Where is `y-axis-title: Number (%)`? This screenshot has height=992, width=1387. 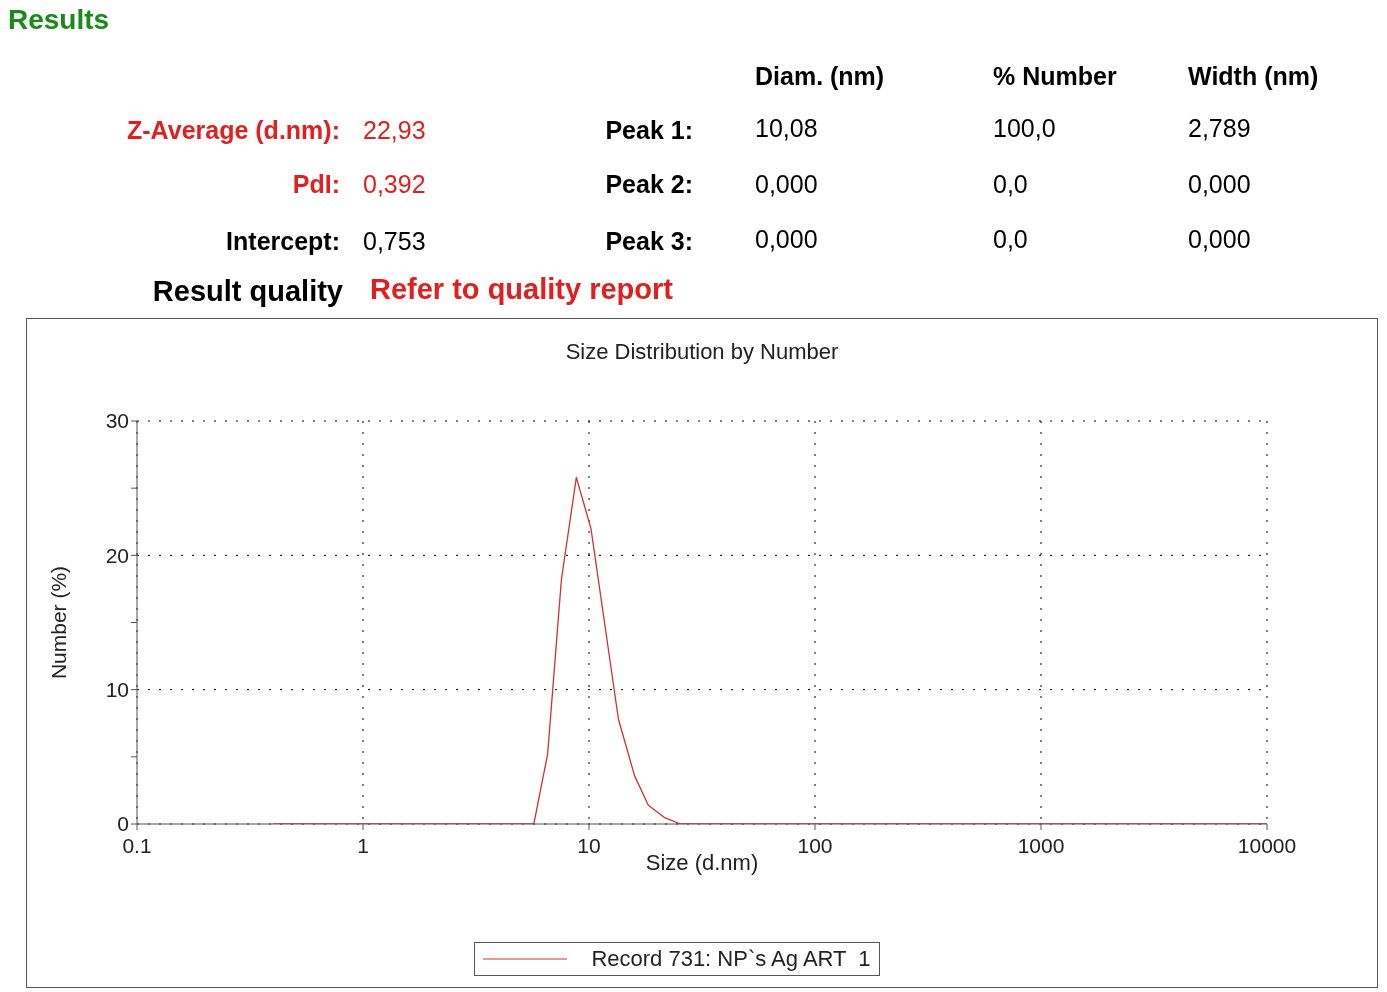 y-axis-title: Number (%) is located at coordinates (59, 622).